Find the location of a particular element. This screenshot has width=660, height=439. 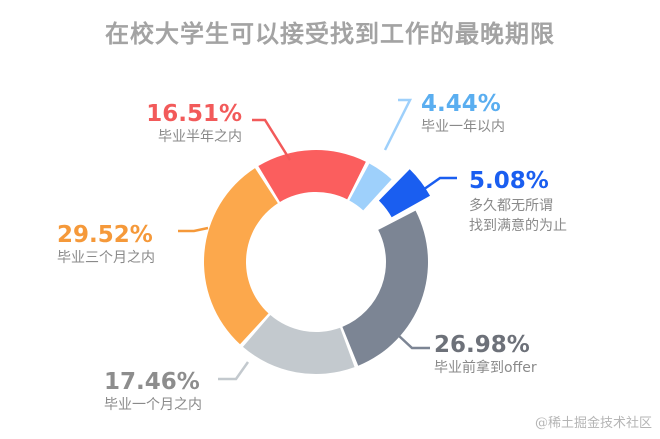

label-one-month: 17.46% 毕业一个月之内 is located at coordinates (153, 392).